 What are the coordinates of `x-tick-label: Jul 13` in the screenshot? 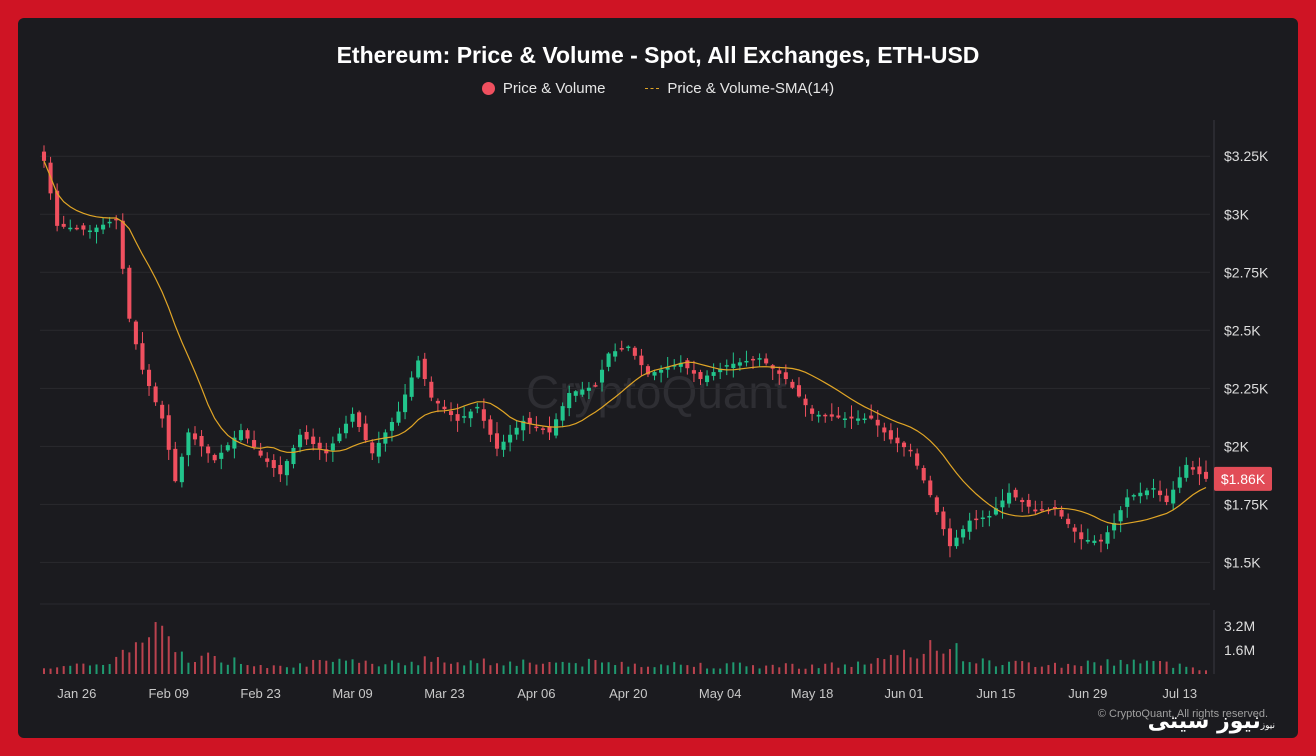 It's located at (1179, 693).